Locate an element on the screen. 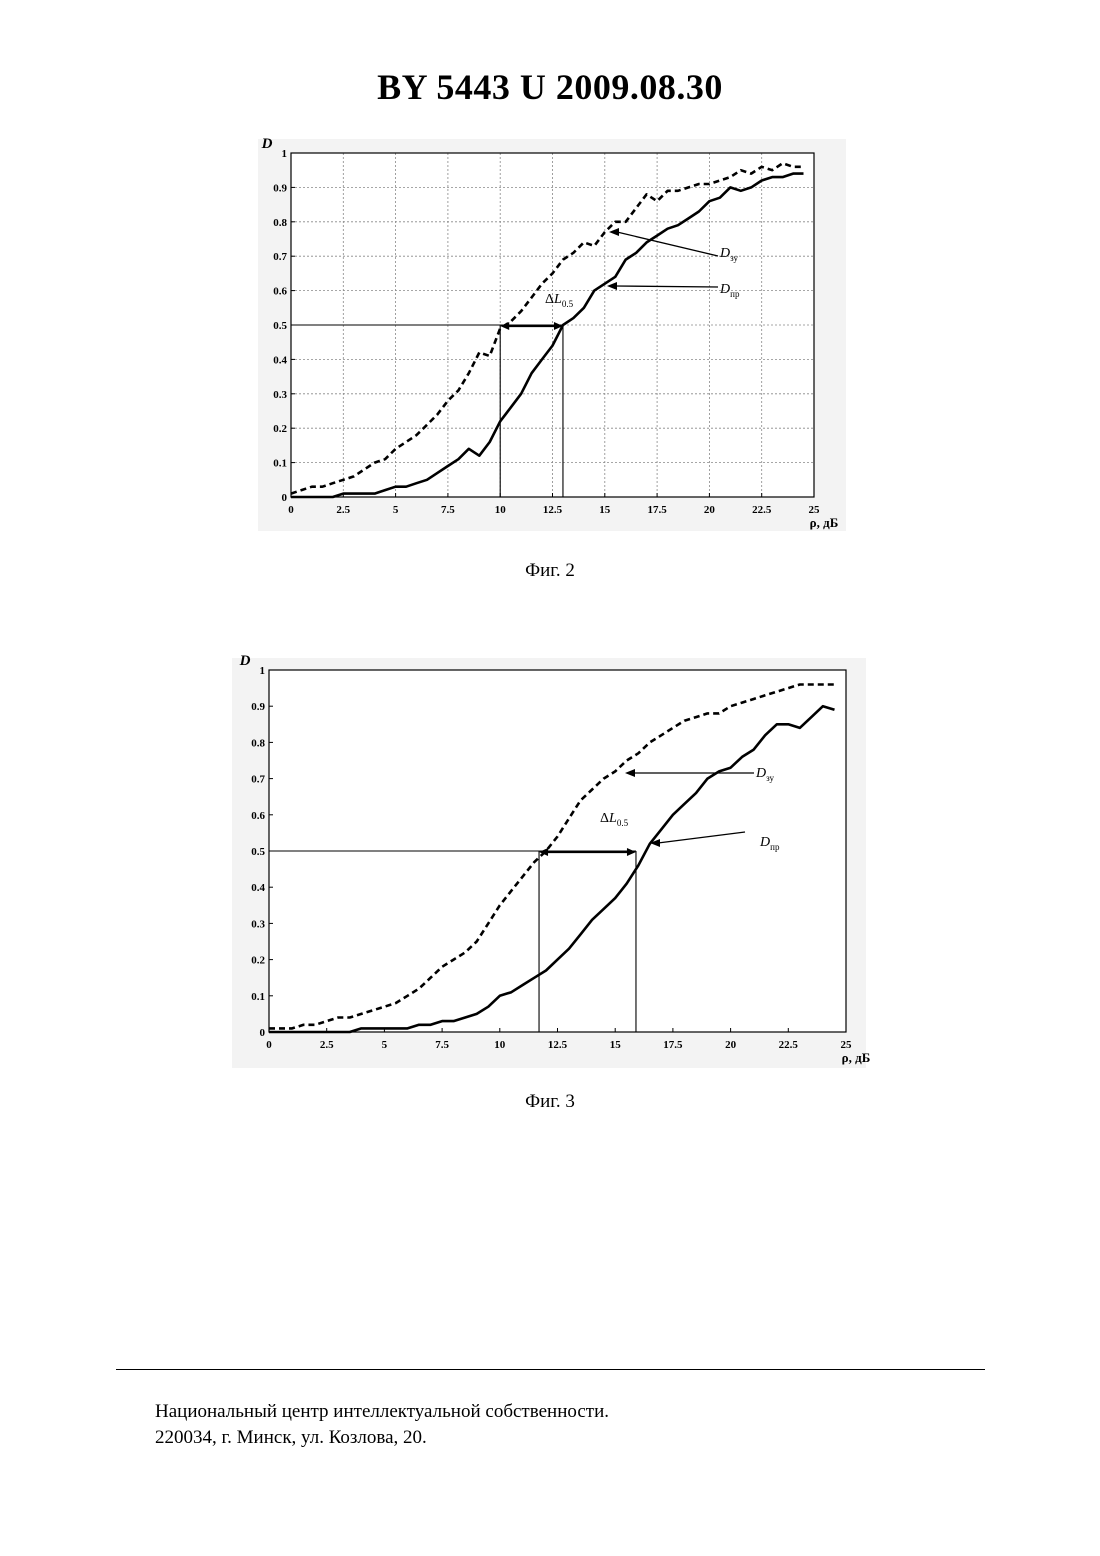 Image resolution: width=1100 pixels, height=1556 pixels. footer-divider is located at coordinates (550, 1369).